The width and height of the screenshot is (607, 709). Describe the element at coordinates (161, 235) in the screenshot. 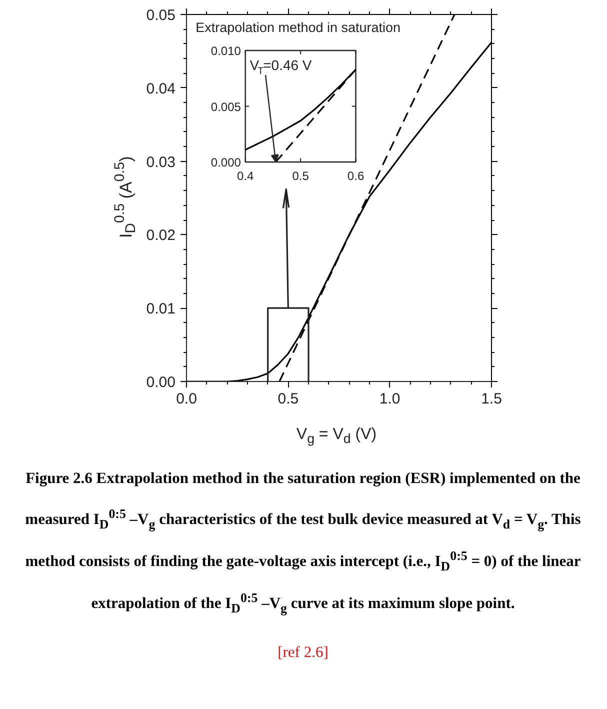

I see `y-tick-label: 0.02` at that location.